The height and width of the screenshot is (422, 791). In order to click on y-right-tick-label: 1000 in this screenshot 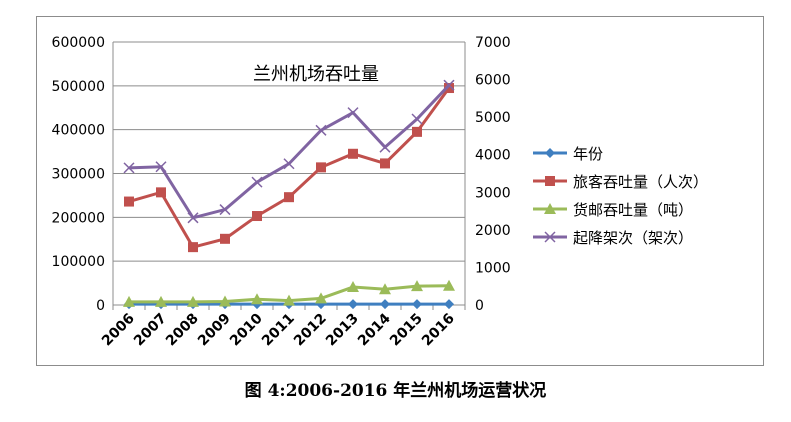, I will do `click(493, 268)`.